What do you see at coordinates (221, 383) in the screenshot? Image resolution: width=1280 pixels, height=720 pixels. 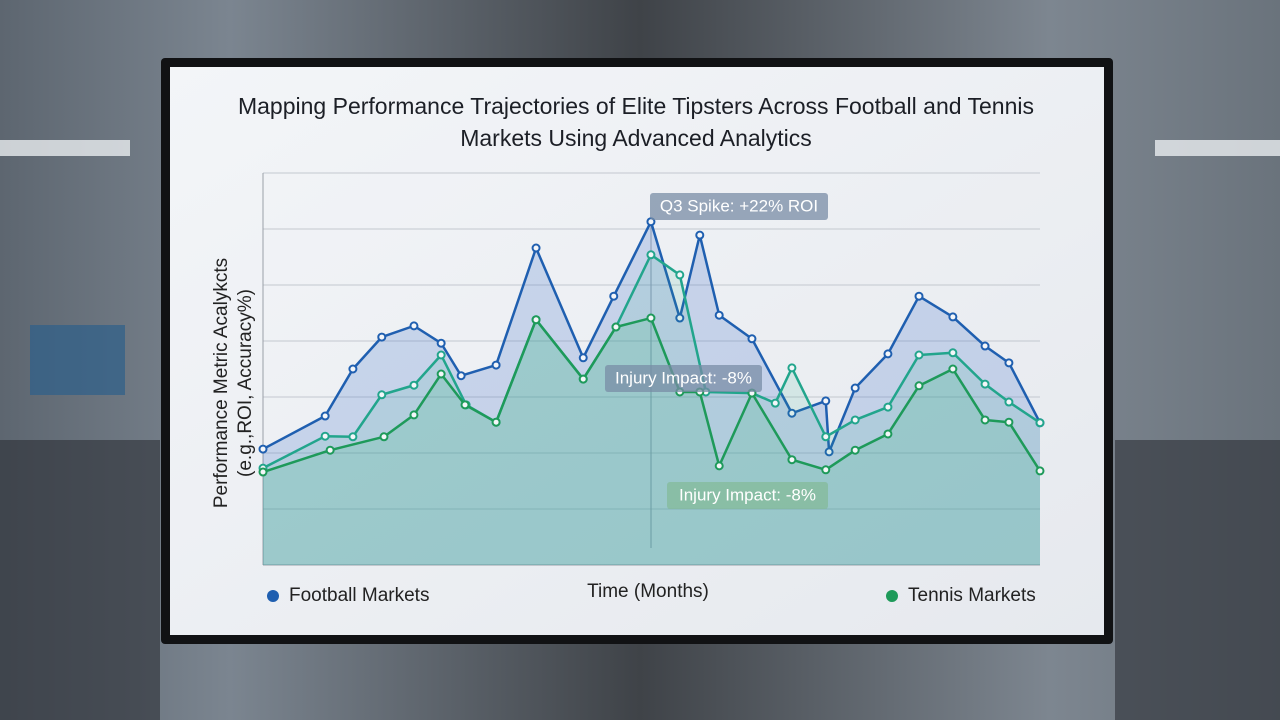 I see `y-axis-label: Performance Metric Acalykcts` at bounding box center [221, 383].